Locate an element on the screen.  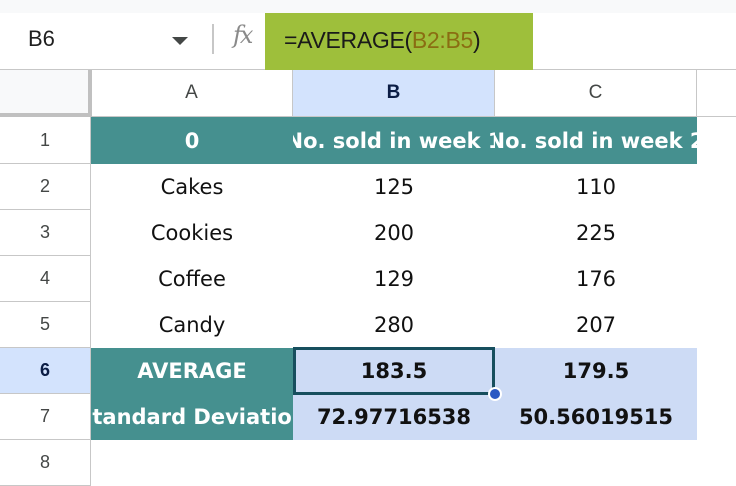
cell-c1: No. sold in week 2 is located at coordinates (596, 140).